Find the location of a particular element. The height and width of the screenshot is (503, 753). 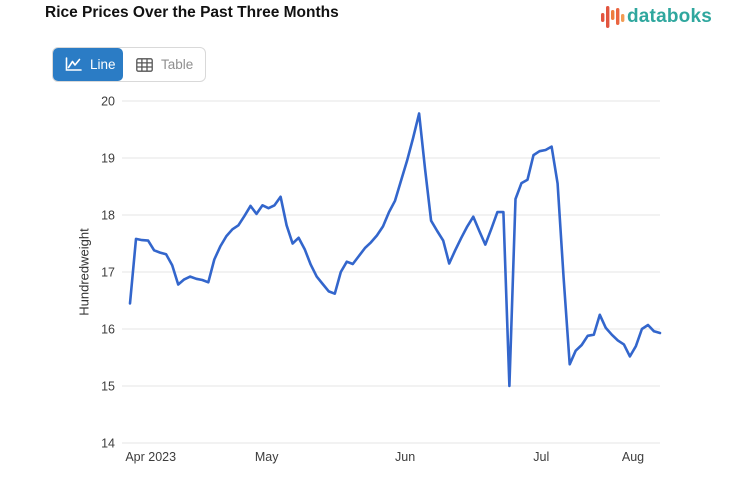

line-view-button: Line is located at coordinates (88, 64).